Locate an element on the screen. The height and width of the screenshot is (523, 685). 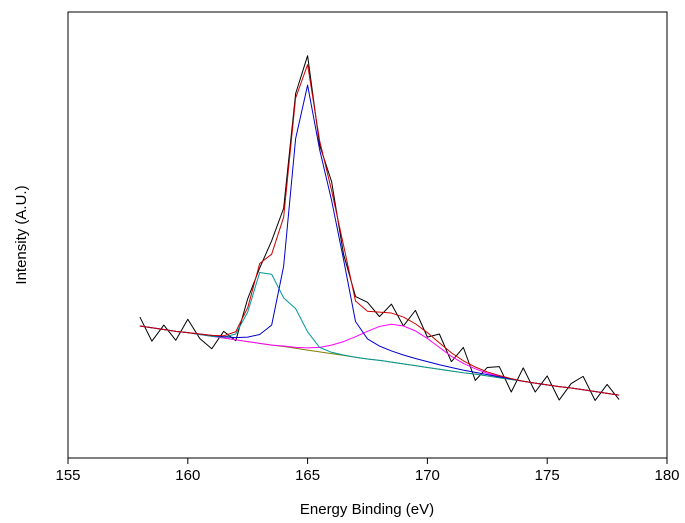
x-tick-label: 180 is located at coordinates (666, 475).